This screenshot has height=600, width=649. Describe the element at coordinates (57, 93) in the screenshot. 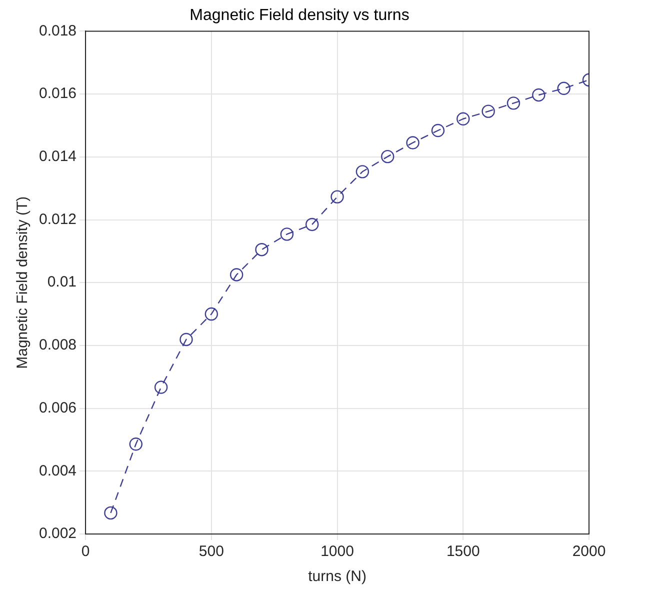

I see `y-tick-label: 0.016` at that location.